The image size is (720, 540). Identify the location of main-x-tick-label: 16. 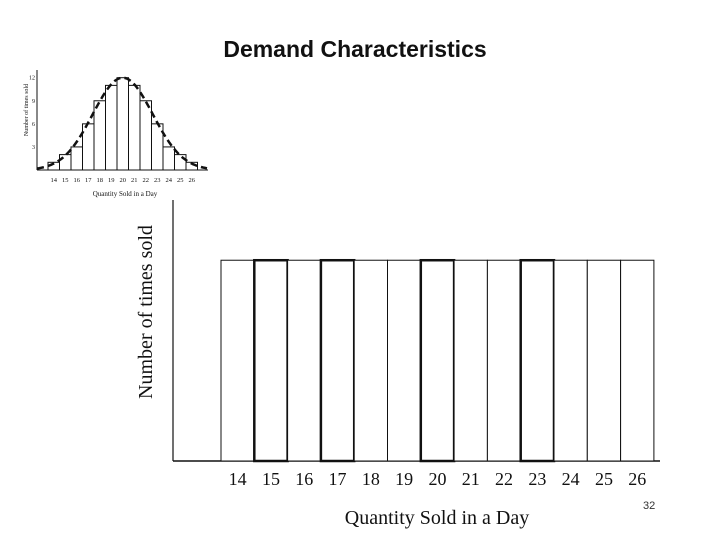
(304, 479).